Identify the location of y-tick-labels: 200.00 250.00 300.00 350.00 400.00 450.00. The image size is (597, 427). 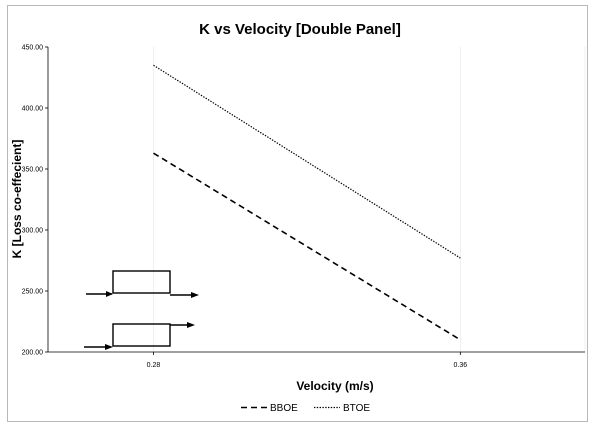
(35, 201).